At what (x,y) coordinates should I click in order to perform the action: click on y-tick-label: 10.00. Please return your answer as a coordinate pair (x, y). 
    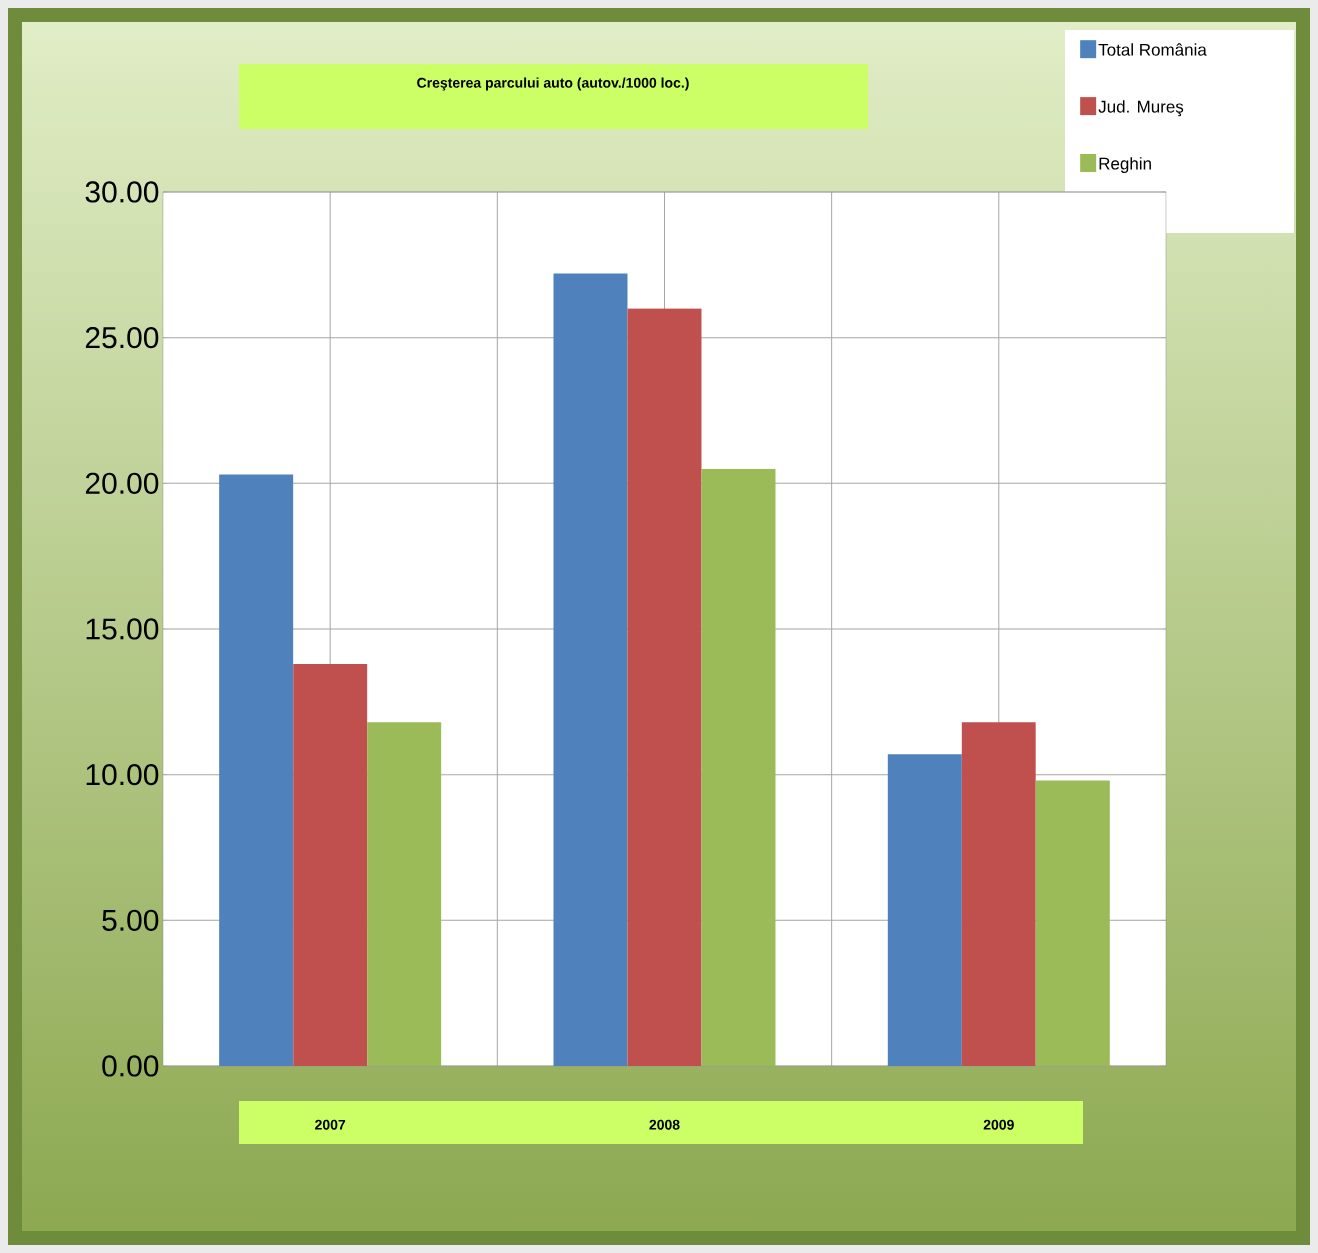
    Looking at the image, I should click on (122, 775).